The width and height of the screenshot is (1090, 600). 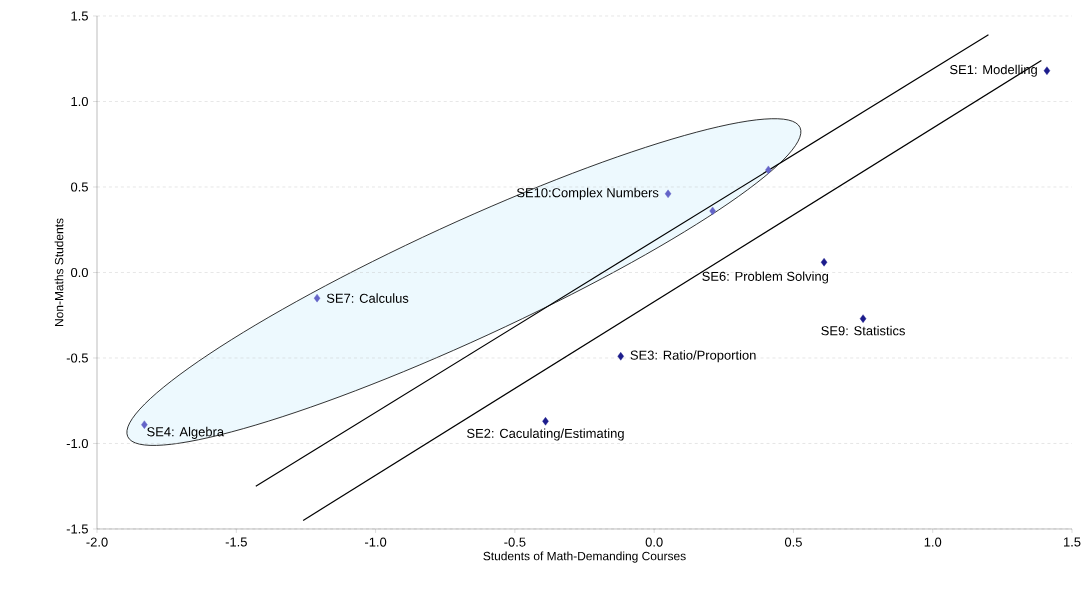 I want to click on x-tick-label: -0.5, so click(x=515, y=542).